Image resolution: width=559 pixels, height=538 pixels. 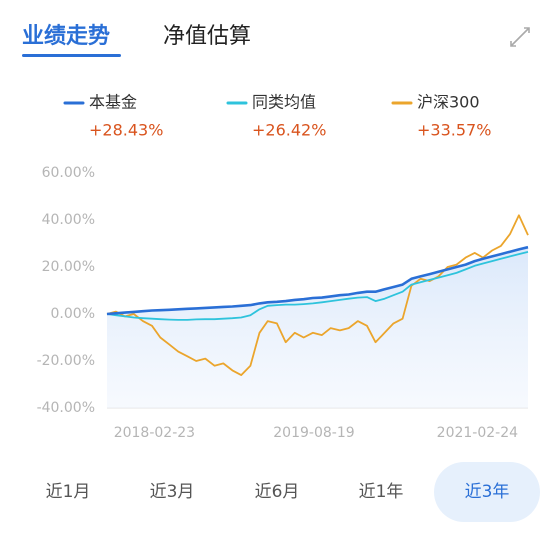 I want to click on range-button-bg, so click(x=487, y=492).